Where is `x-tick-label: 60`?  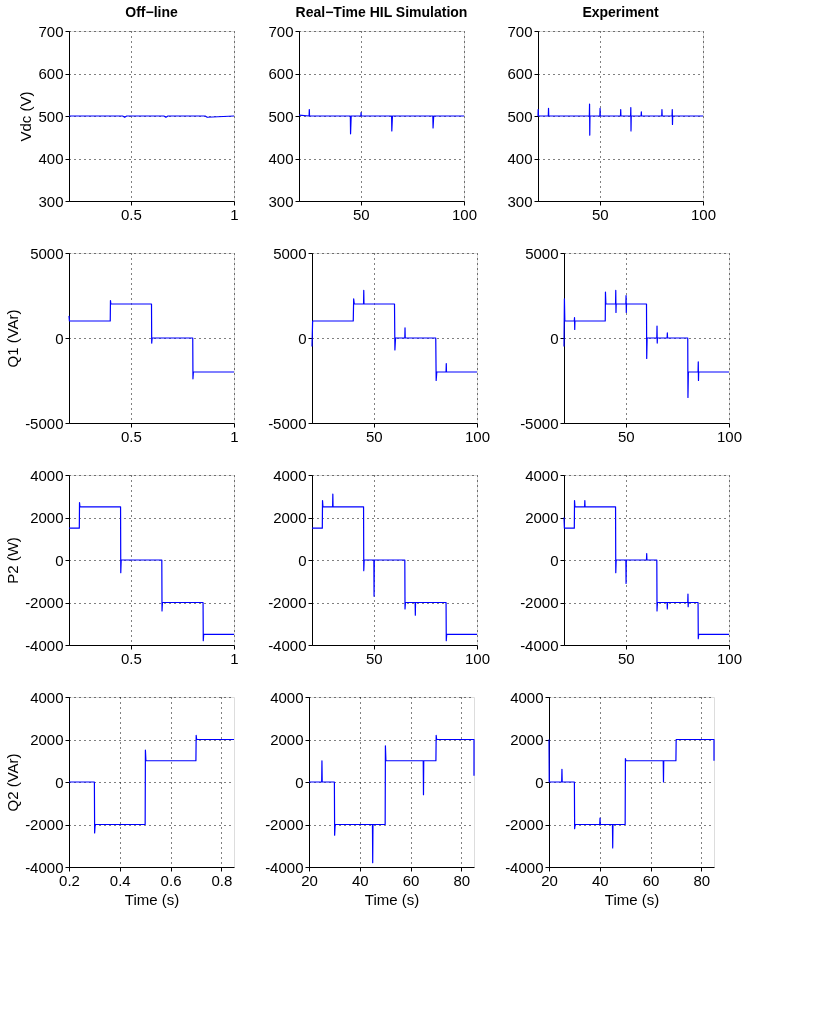
x-tick-label: 60 is located at coordinates (651, 880).